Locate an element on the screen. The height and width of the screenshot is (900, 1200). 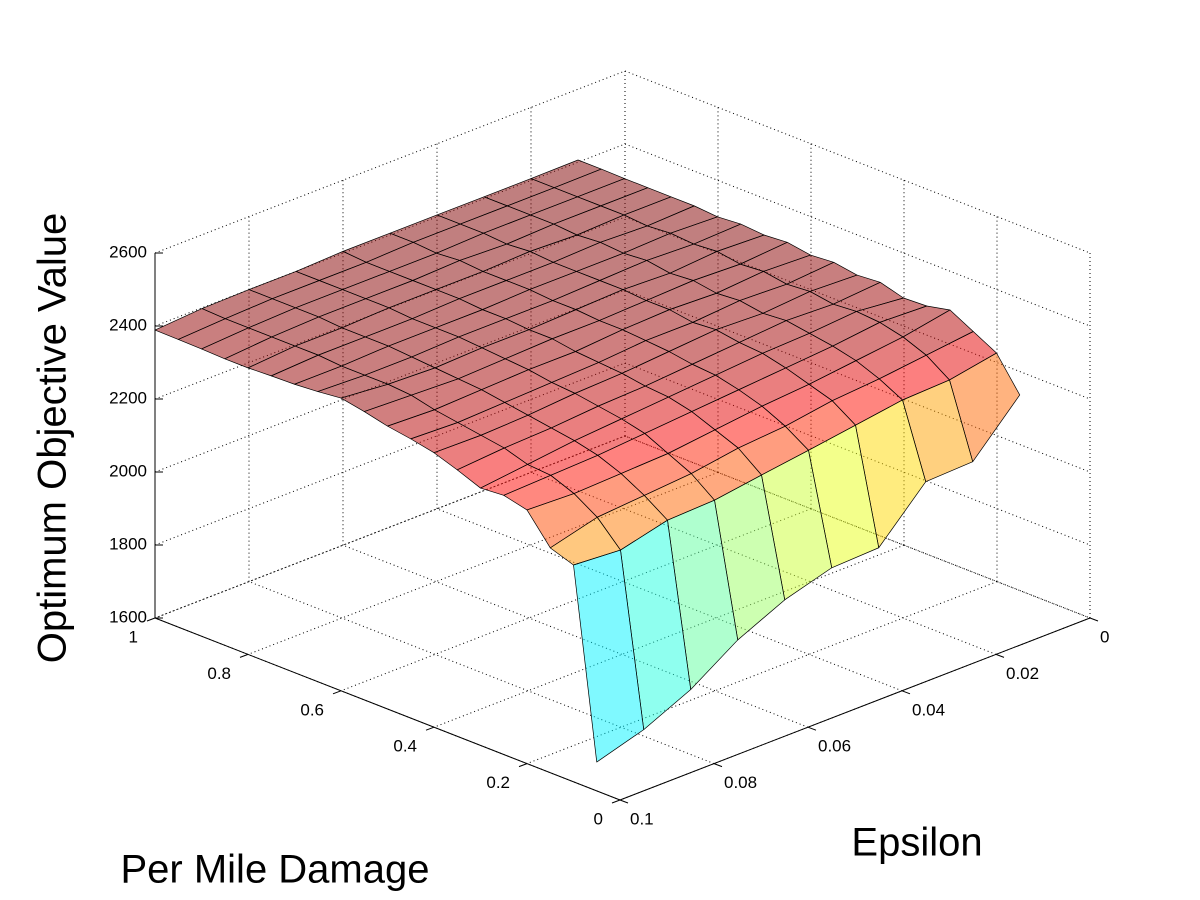
x-axis-label: Per Mile Damage is located at coordinates (274, 870).